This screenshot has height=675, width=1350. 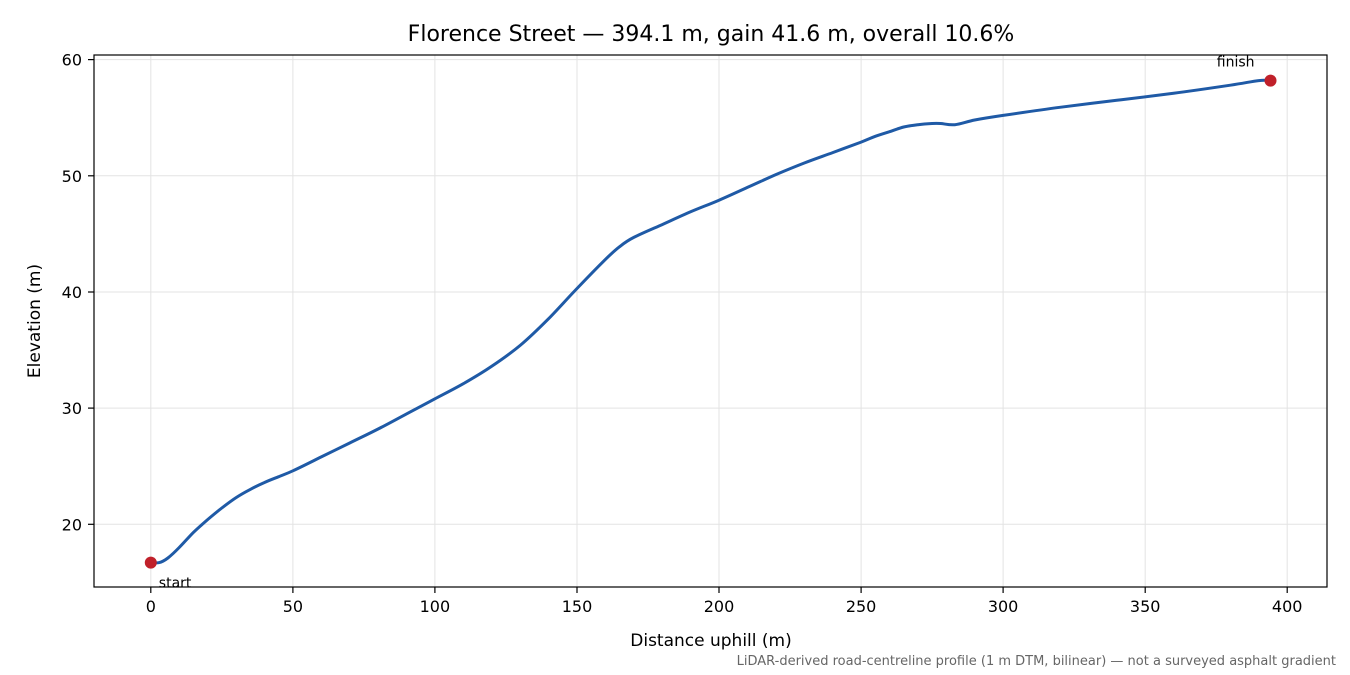 What do you see at coordinates (175, 584) in the screenshot?
I see `start-label: start` at bounding box center [175, 584].